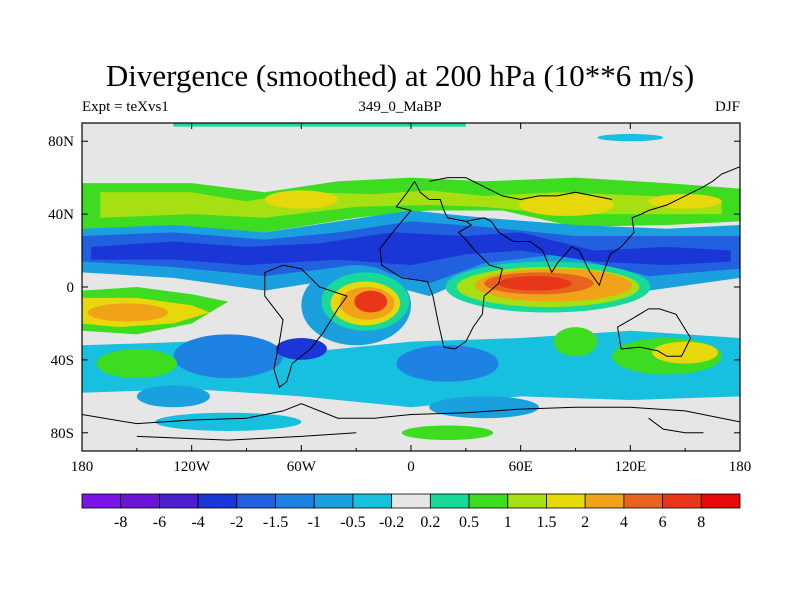 The image size is (800, 600). What do you see at coordinates (411, 414) in the screenshot?
I see `coast-antarctica` at bounding box center [411, 414].